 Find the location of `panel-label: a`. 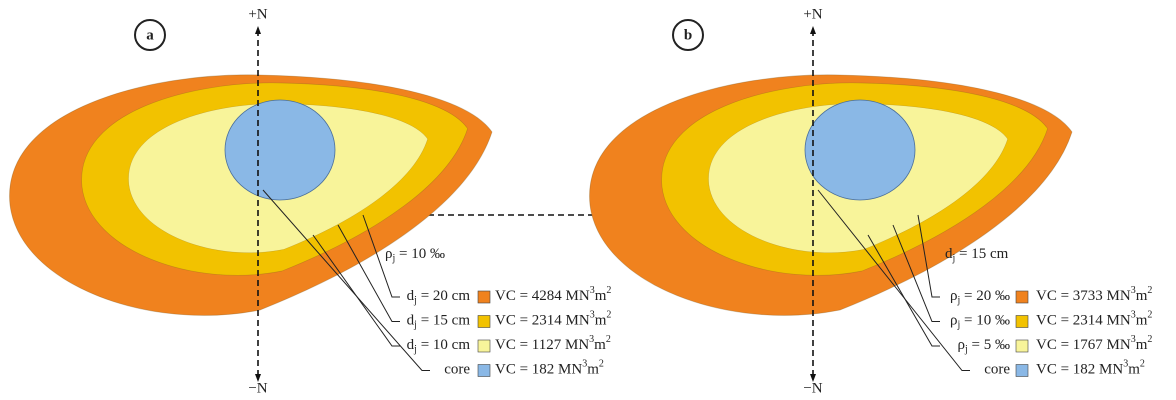

panel-label: a is located at coordinates (150, 35).